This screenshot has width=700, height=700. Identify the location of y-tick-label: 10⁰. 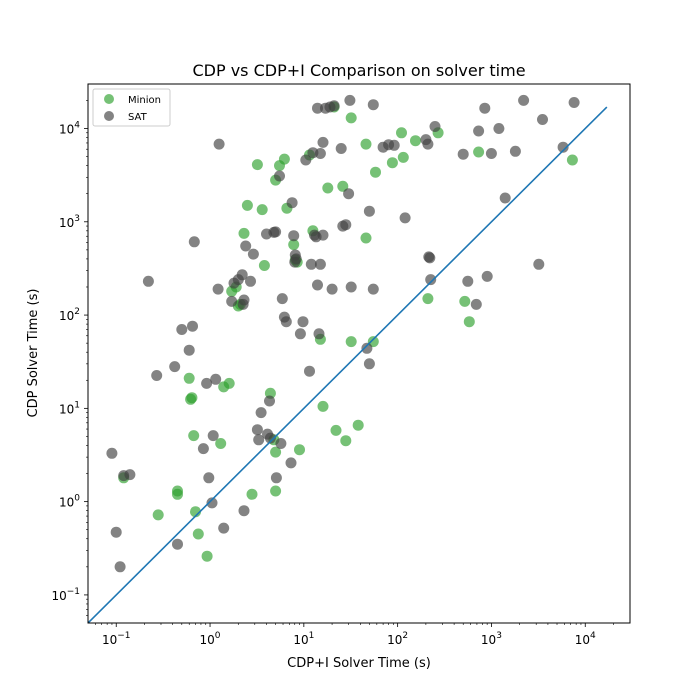
(69, 502).